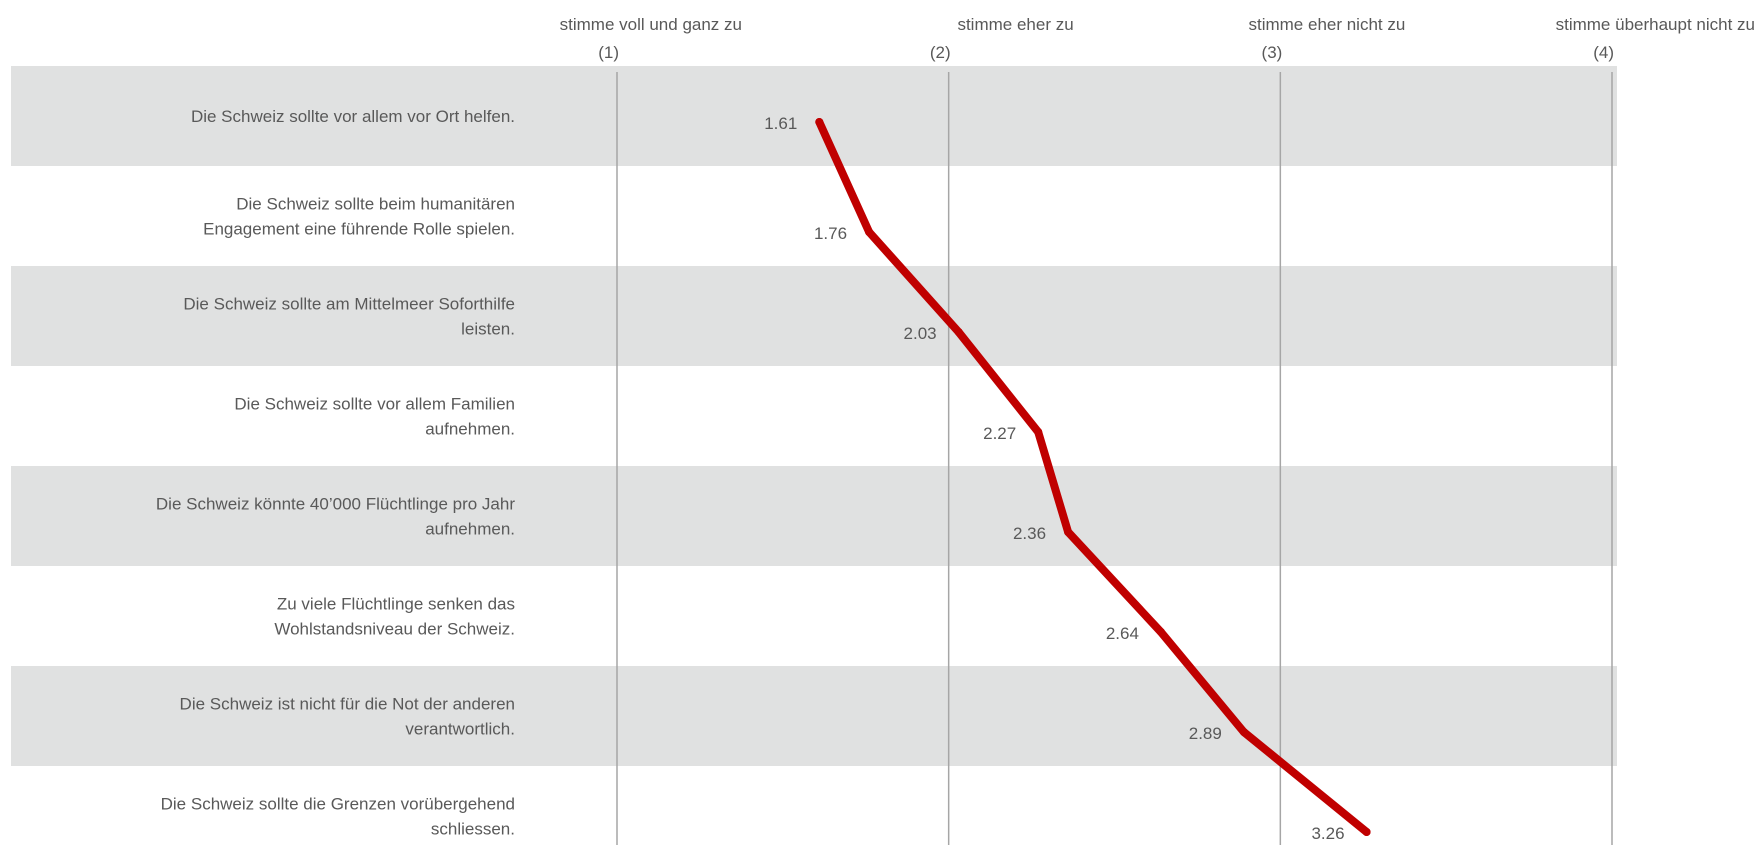 The height and width of the screenshot is (845, 1759). What do you see at coordinates (394, 629) in the screenshot?
I see `item-label-line: Wohlstandsniveau der Schweiz.` at bounding box center [394, 629].